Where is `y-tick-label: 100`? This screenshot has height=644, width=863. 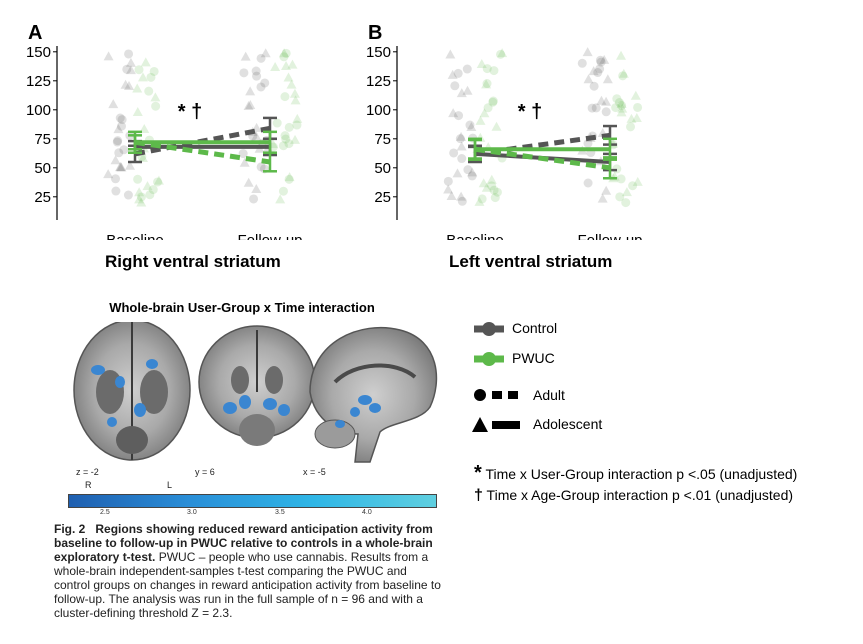 y-tick-label: 100 is located at coordinates (378, 110).